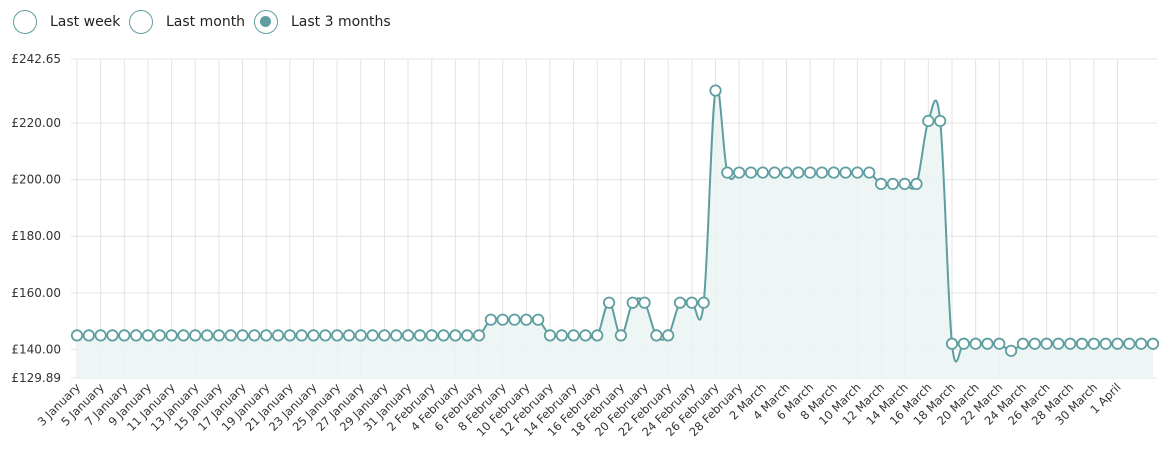 The image size is (1176, 454). Describe the element at coordinates (322, 22) in the screenshot. I see `radio-last-3-months: Last 3 months` at that location.